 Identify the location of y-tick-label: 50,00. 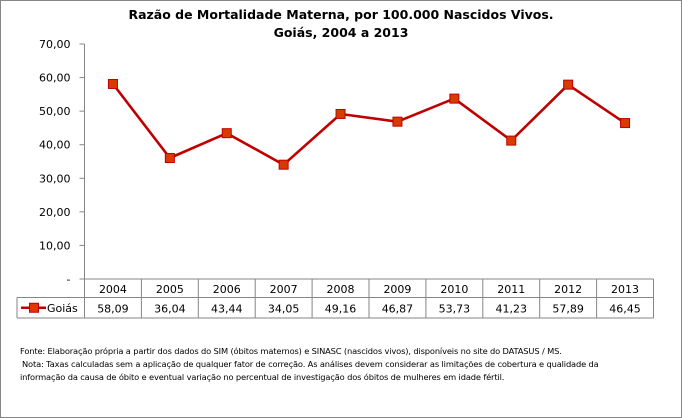
(55, 111).